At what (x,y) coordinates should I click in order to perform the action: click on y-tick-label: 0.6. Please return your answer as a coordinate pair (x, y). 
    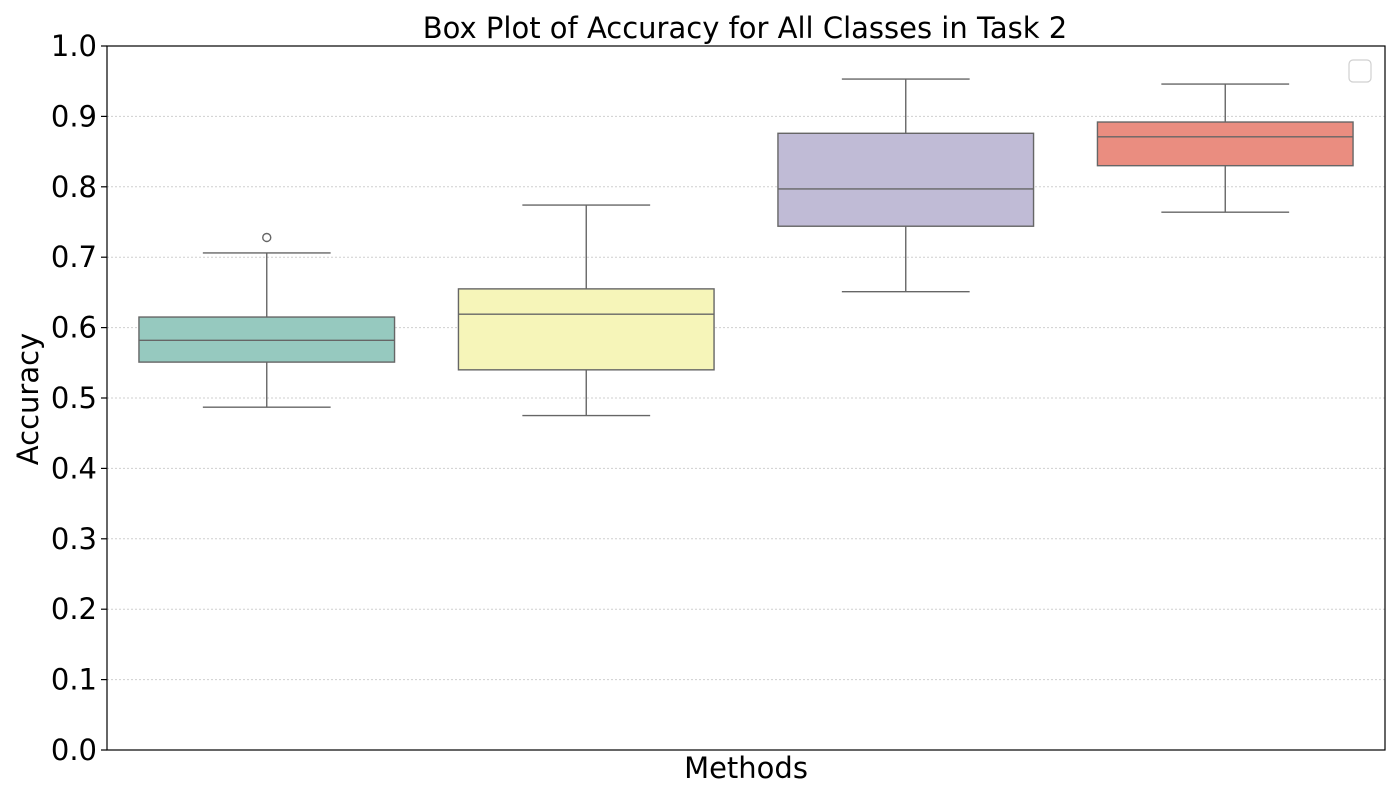
    Looking at the image, I should click on (74, 328).